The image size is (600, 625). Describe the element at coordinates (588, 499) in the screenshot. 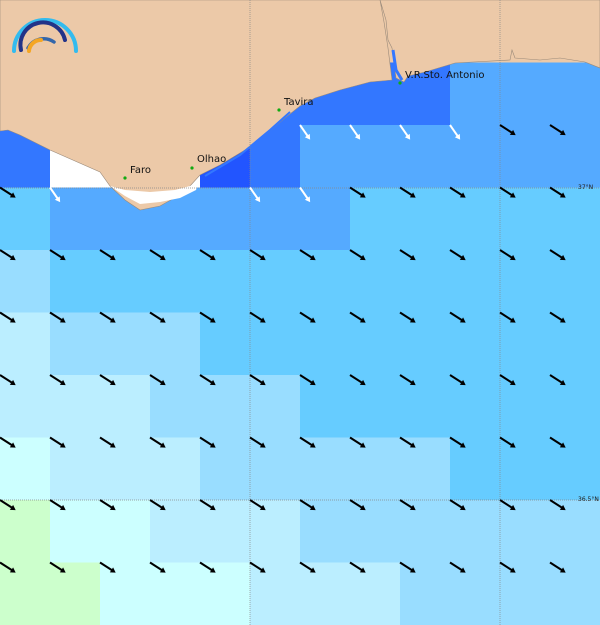

I see `lat-label-36-5n: 36.5°N` at that location.